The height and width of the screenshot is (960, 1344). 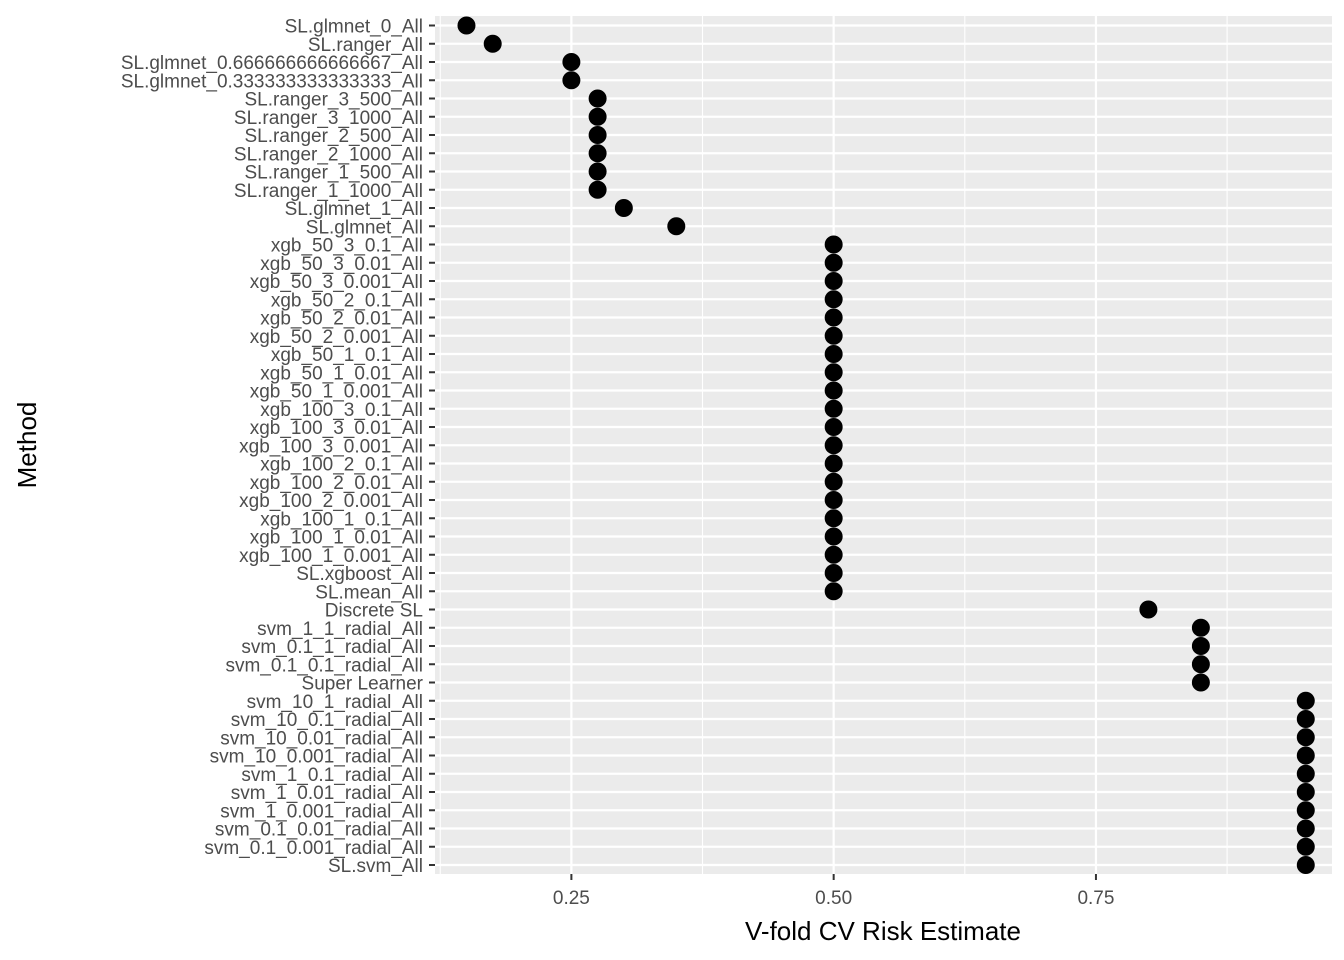 What do you see at coordinates (1095, 898) in the screenshot?
I see `x-tick-label: 0.75` at bounding box center [1095, 898].